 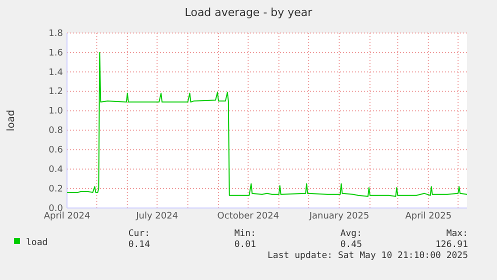 I want to click on chart-title: Load average - by year, so click(x=248, y=12).